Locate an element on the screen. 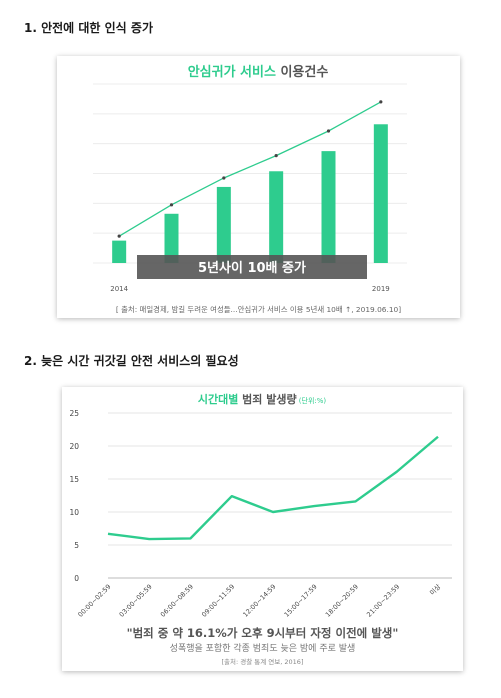 This screenshot has height=698, width=501. chart1-banner-text: 5년사이 10배 증가 is located at coordinates (252, 268).